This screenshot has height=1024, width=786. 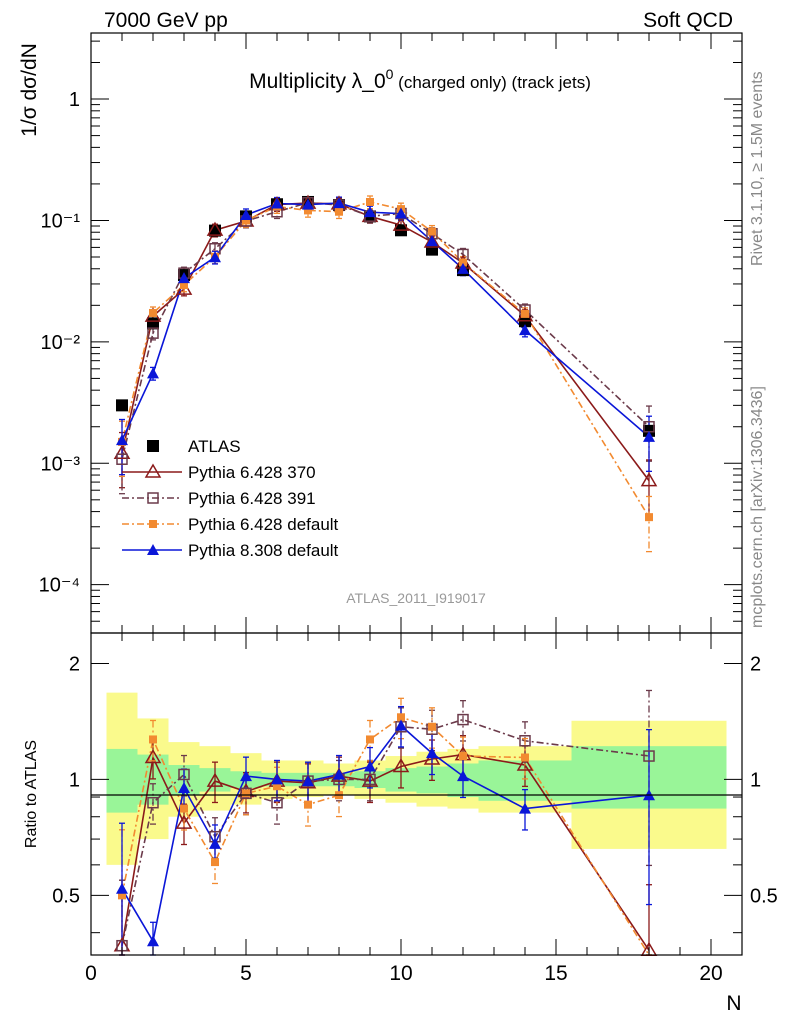 I want to click on chart-title-suffix: (charged only) (track jets), so click(x=491, y=82).